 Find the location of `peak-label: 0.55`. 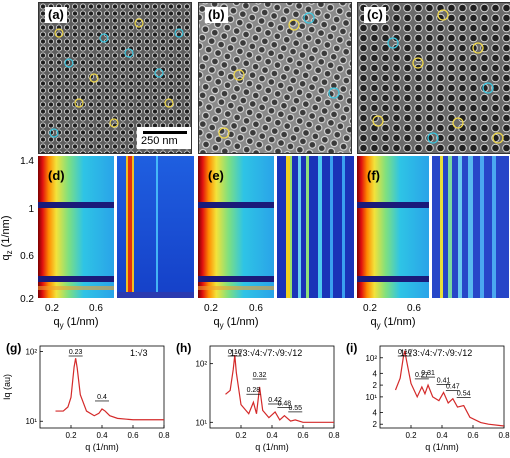

peak-label: 0.55 is located at coordinates (295, 408).